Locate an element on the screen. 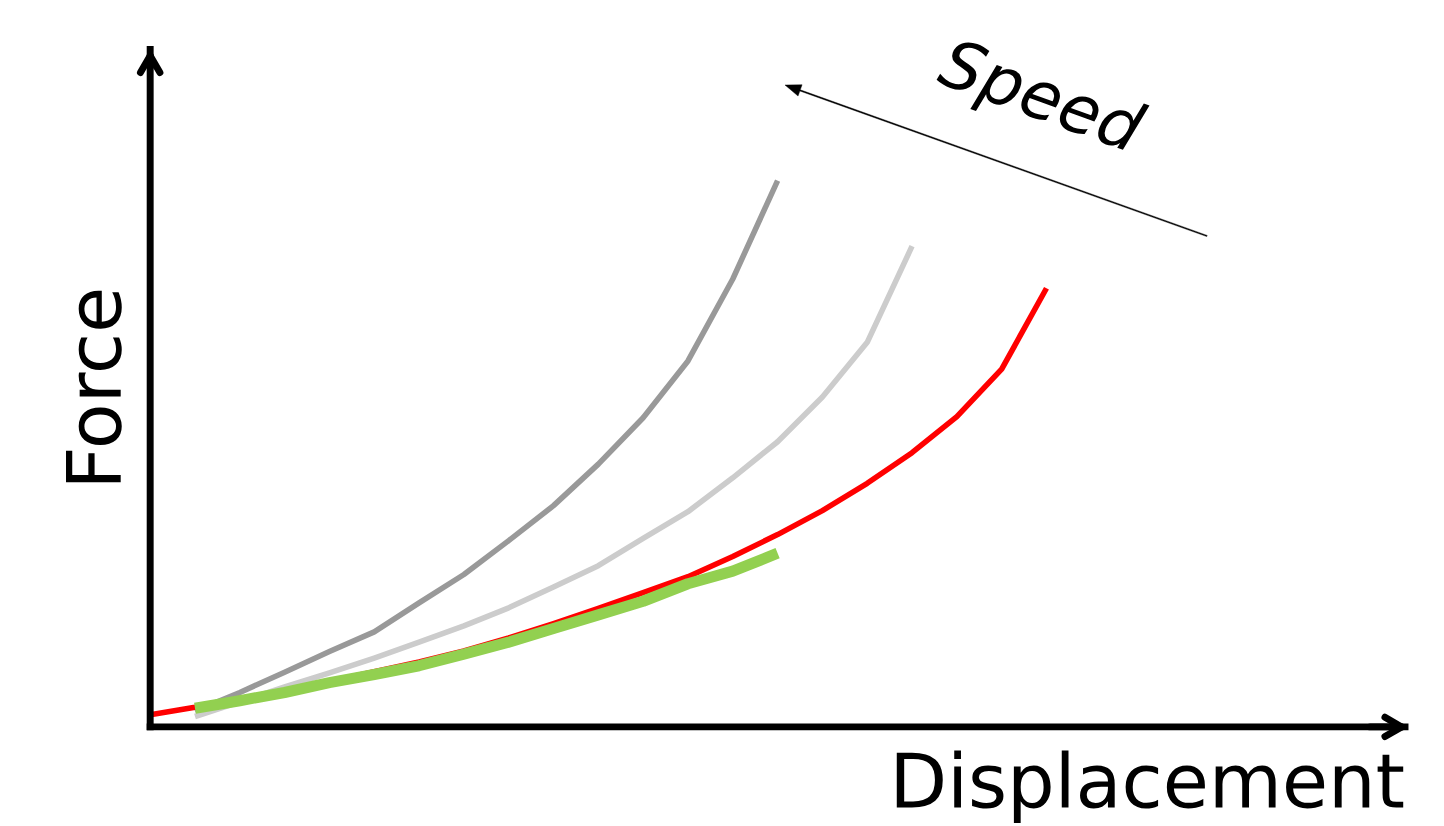 The height and width of the screenshot is (826, 1444). y-axis-title: Force is located at coordinates (94, 386).